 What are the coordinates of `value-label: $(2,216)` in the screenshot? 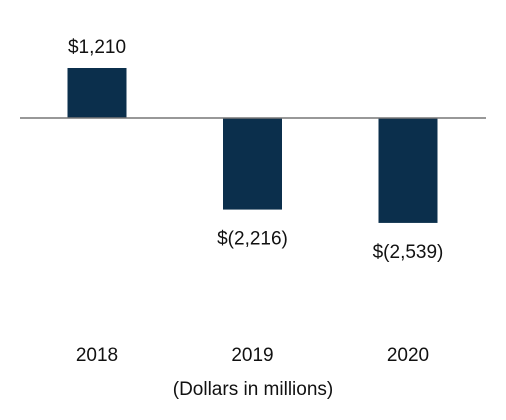 It's located at (252, 239).